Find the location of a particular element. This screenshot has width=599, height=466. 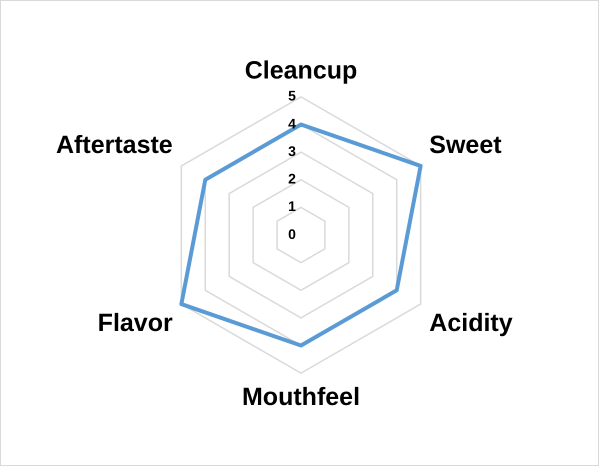

y-tick-label: 5 is located at coordinates (292, 96).